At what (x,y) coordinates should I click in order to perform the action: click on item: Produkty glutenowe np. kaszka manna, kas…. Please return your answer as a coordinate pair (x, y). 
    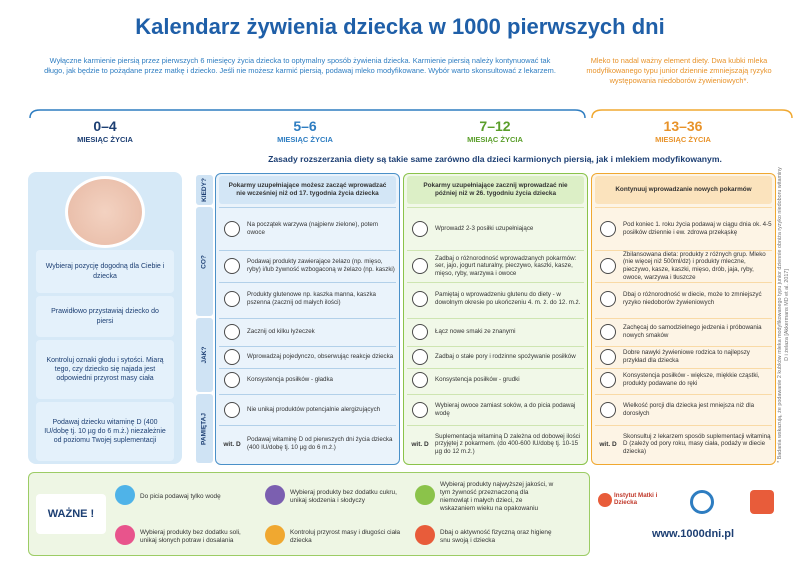
    Looking at the image, I should click on (311, 298).